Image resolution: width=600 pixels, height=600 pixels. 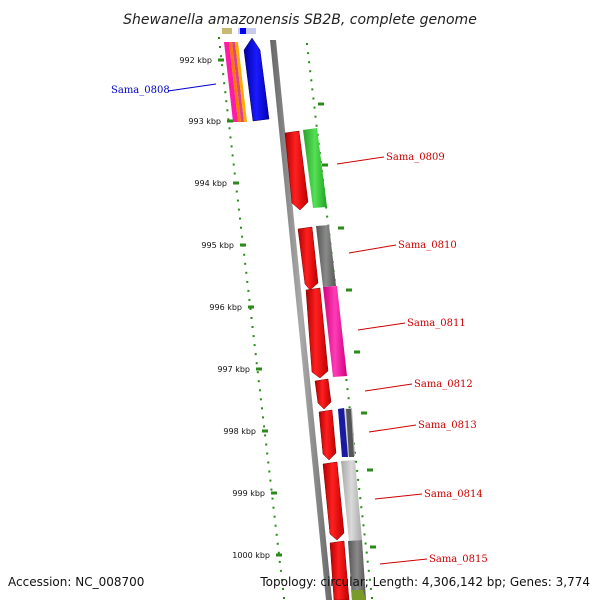 What do you see at coordinates (239, 431) in the screenshot?
I see `tick-label: 998 kbp` at bounding box center [239, 431].